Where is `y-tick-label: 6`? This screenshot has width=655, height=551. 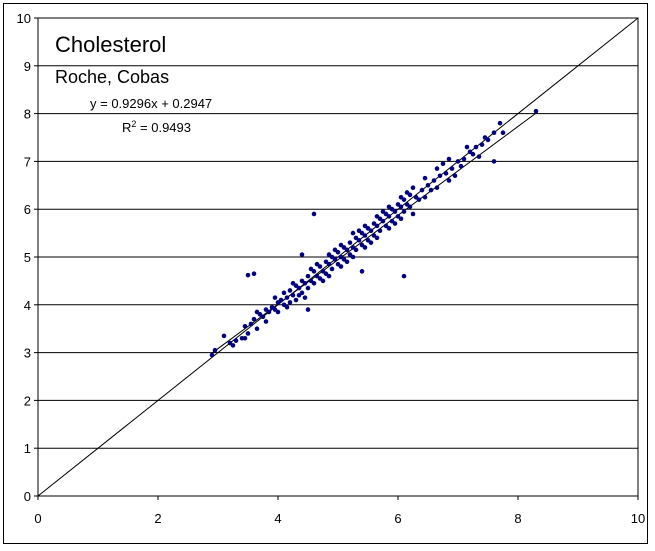 y-tick-label: 6 is located at coordinates (27, 209).